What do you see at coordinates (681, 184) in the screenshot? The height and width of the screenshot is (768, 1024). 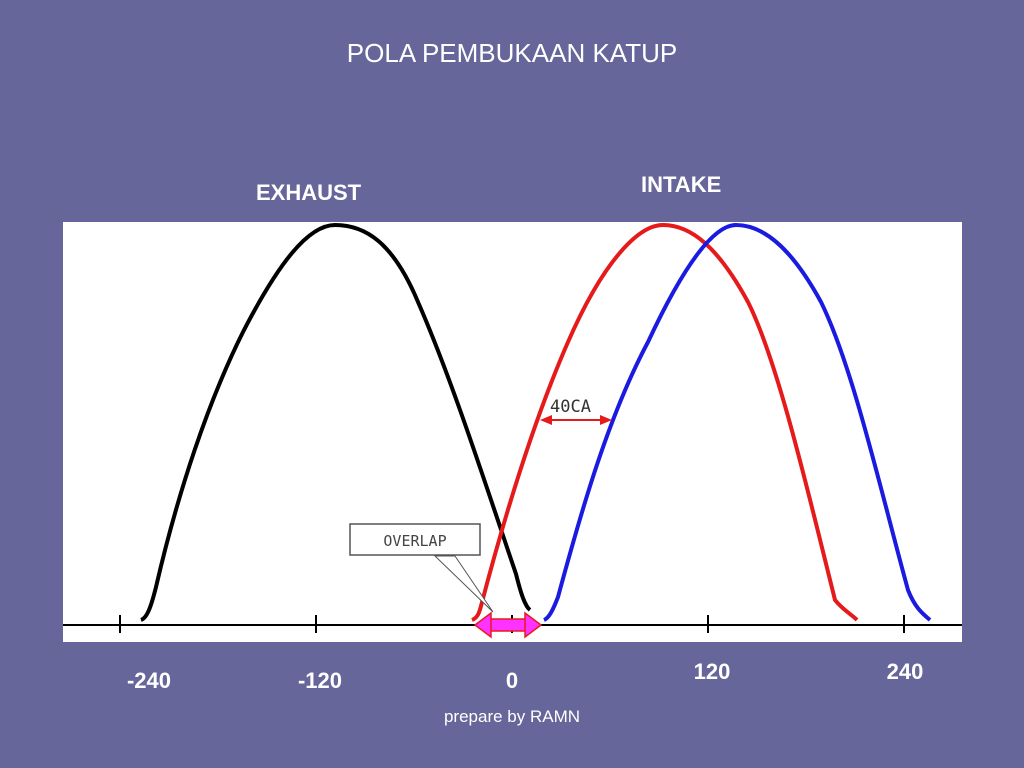 I see `intake-label: INTAKE` at bounding box center [681, 184].